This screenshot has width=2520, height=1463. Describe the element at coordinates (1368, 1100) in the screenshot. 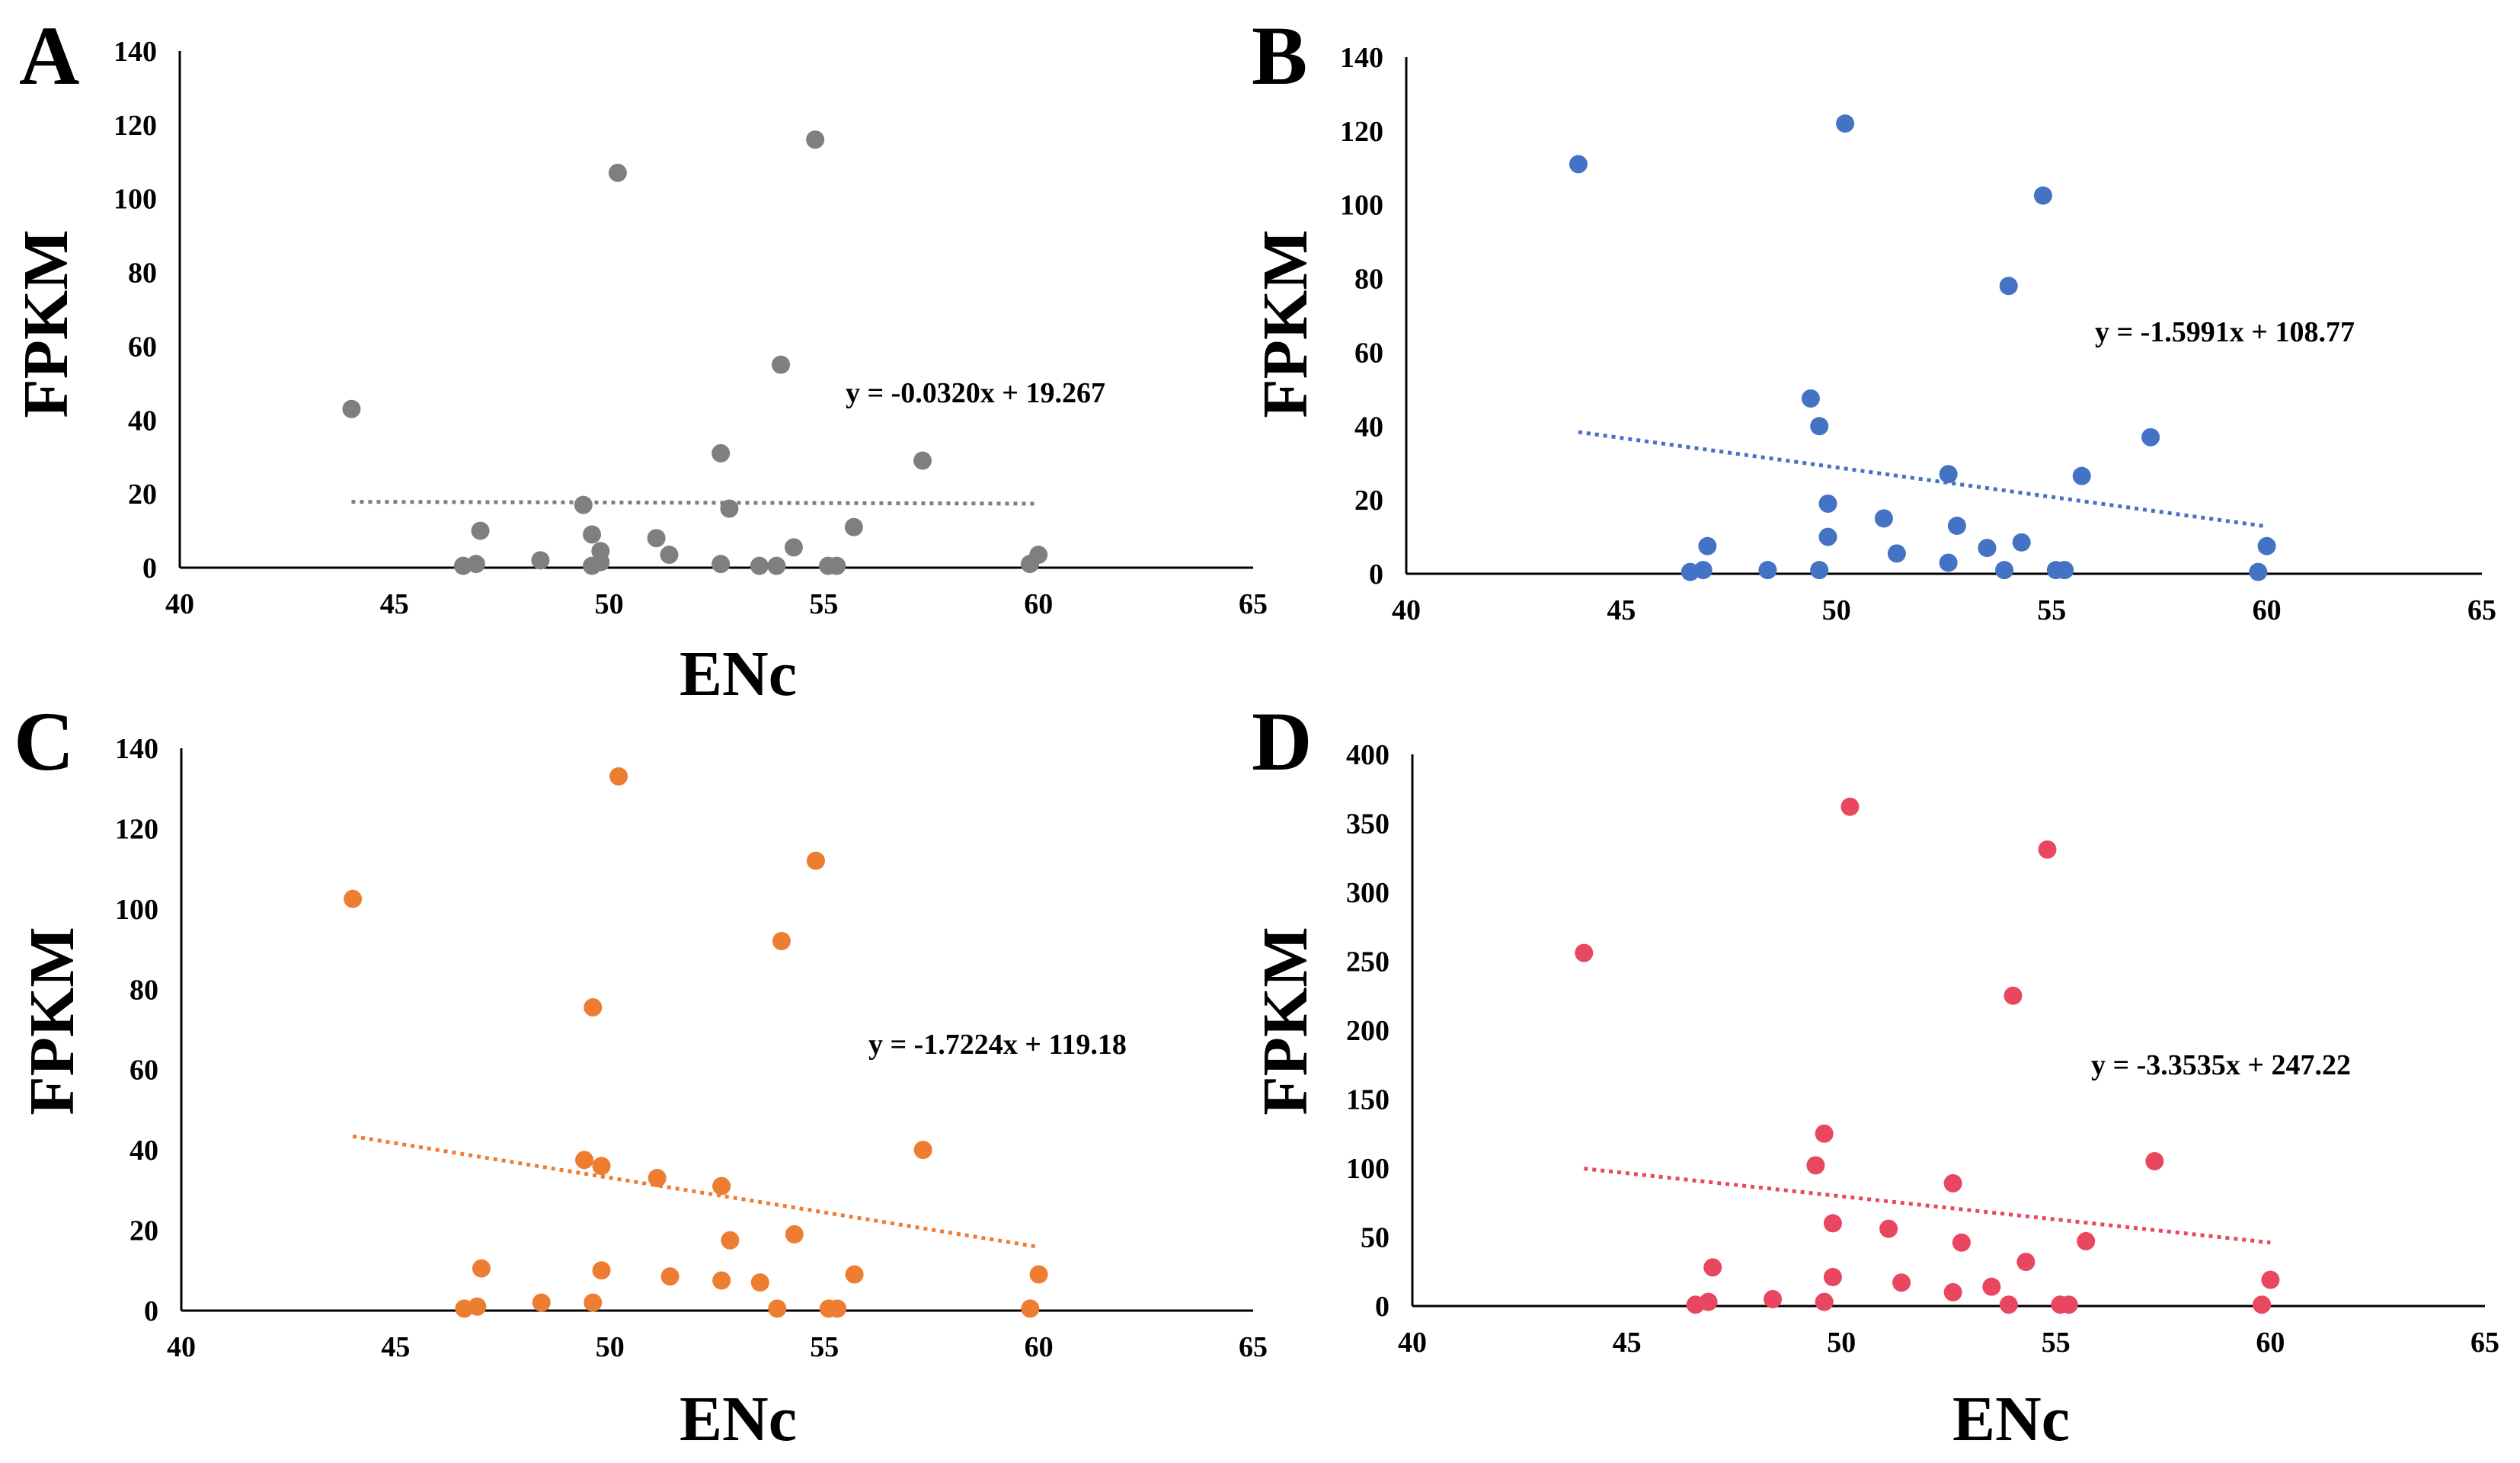

I see `y-tick-label: 150` at that location.